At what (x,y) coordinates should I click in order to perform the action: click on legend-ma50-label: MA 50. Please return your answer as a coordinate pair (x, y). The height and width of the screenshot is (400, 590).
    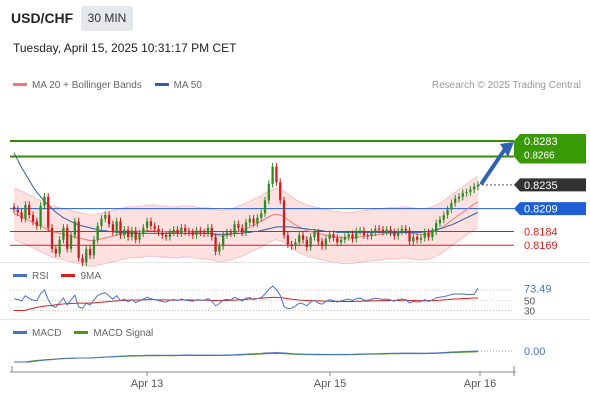
    Looking at the image, I should click on (187, 85).